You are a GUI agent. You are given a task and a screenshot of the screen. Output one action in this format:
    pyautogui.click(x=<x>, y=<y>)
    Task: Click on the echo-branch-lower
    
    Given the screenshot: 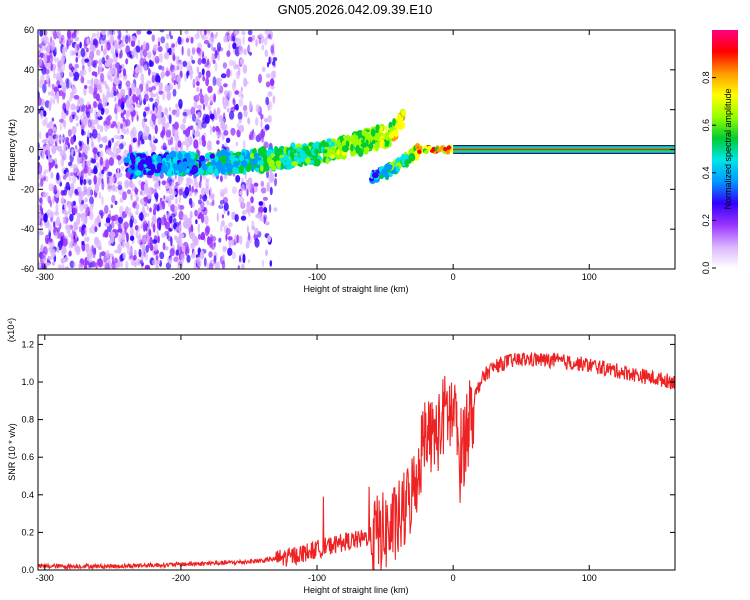 What is the action you would take?
    pyautogui.click(x=402, y=158)
    